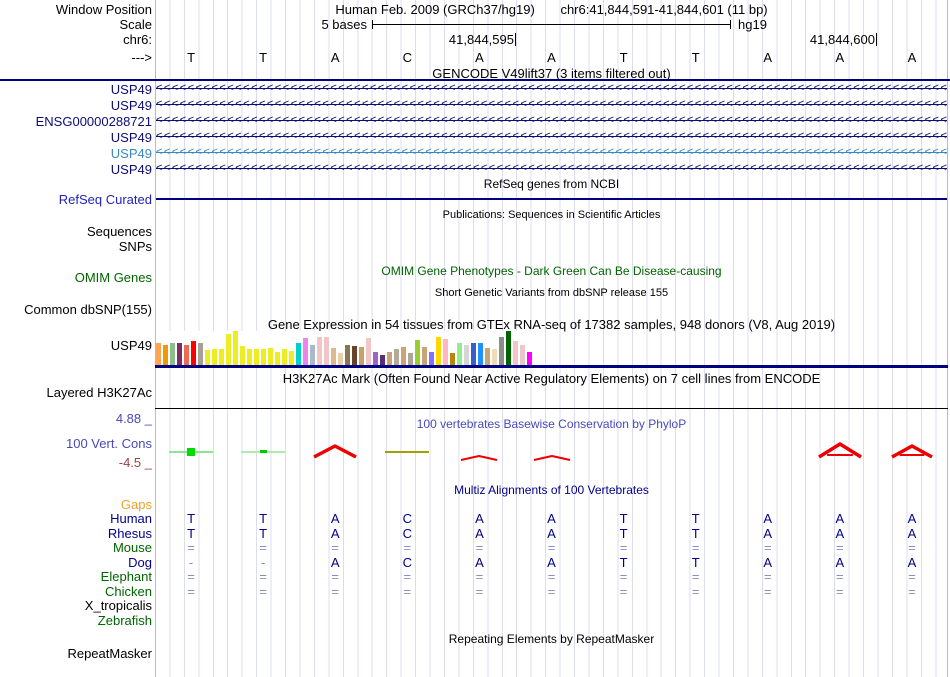 The height and width of the screenshot is (677, 950). I want to click on refseq-gene-line, so click(551, 199).